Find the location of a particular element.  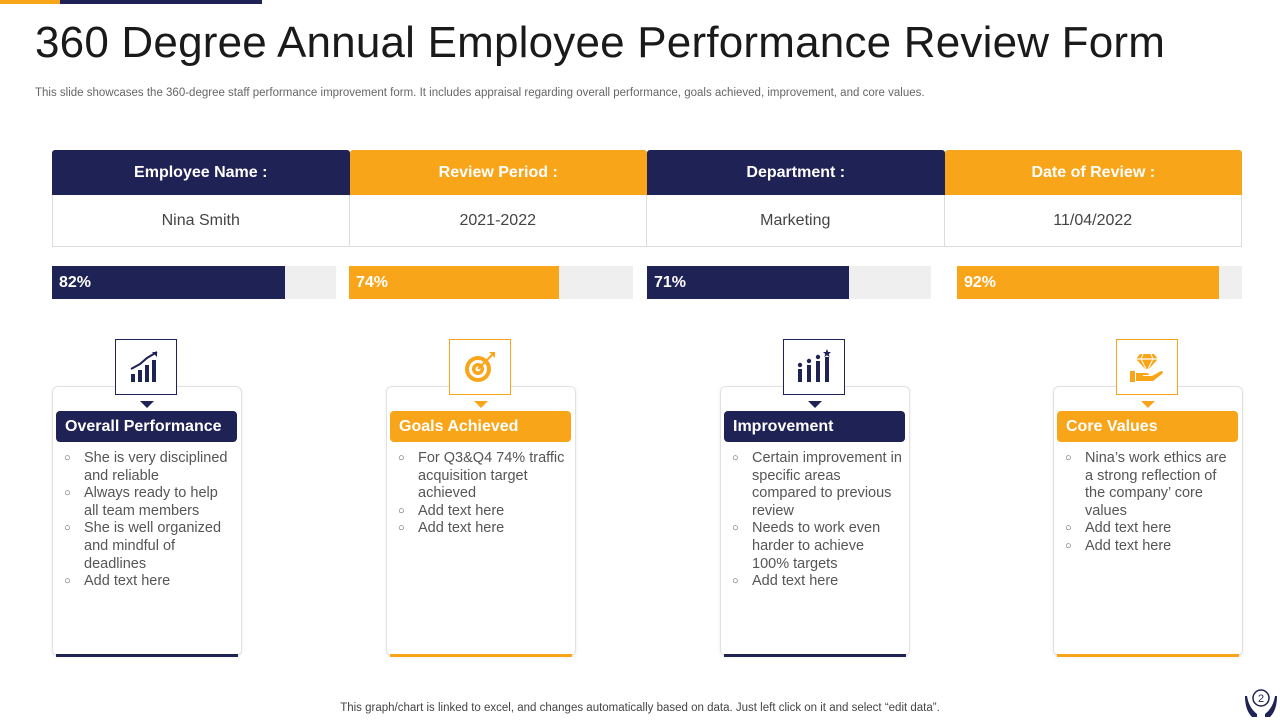

card-title: Goals Achieved is located at coordinates (480, 426).